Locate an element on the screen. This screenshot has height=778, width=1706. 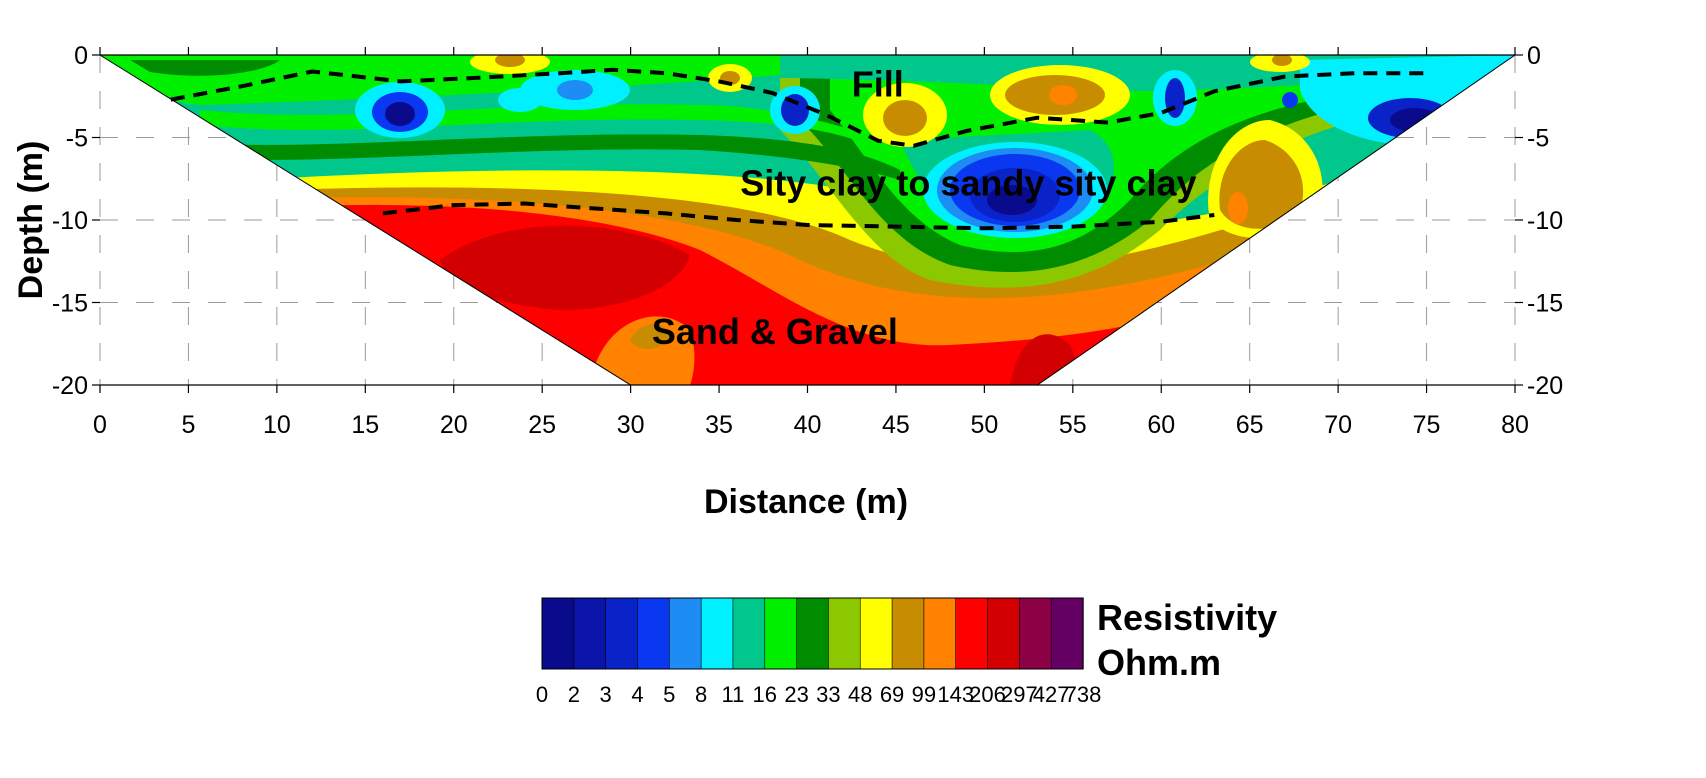
y-tick-label-right: -10 is located at coordinates (1545, 221).